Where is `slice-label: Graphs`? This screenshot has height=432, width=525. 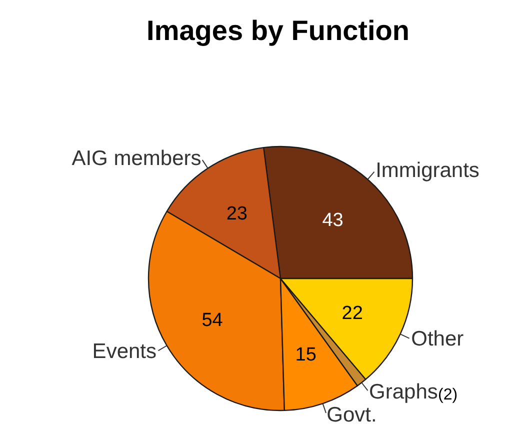
slice-label: Graphs is located at coordinates (403, 392).